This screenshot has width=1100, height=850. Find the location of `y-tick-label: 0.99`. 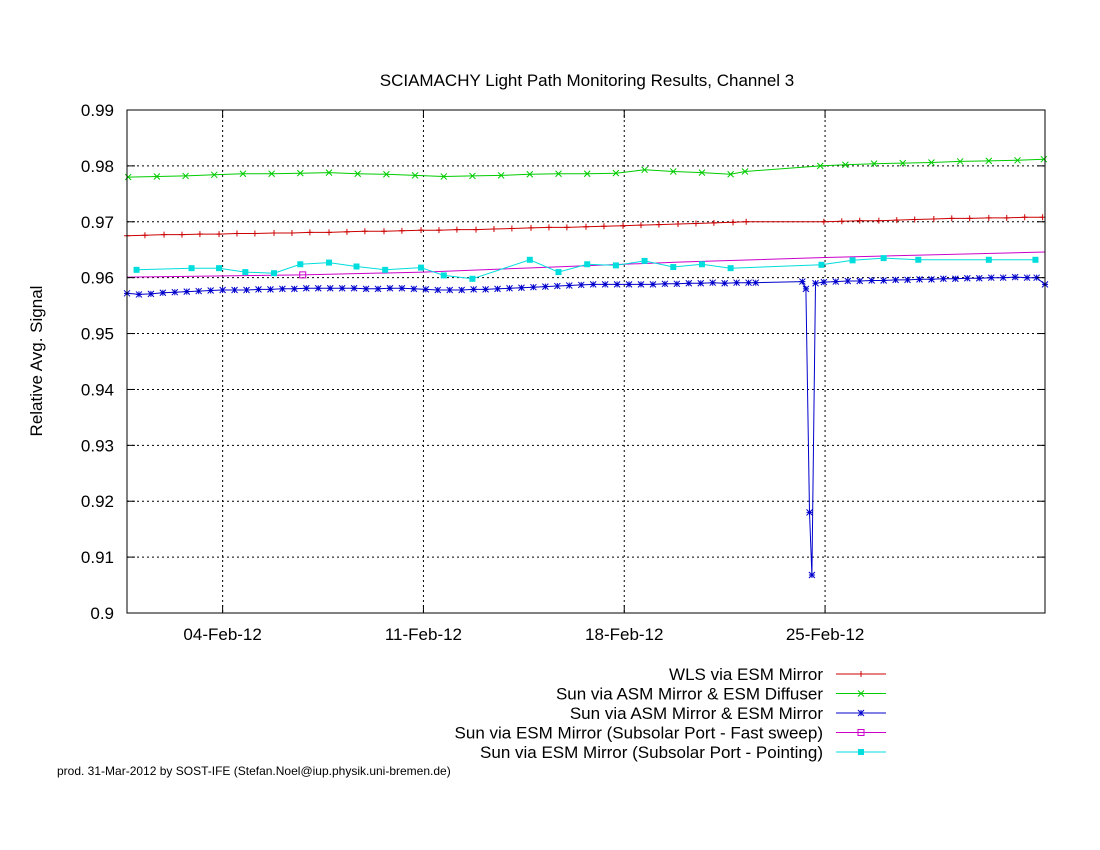

y-tick-label: 0.99 is located at coordinates (97, 110).